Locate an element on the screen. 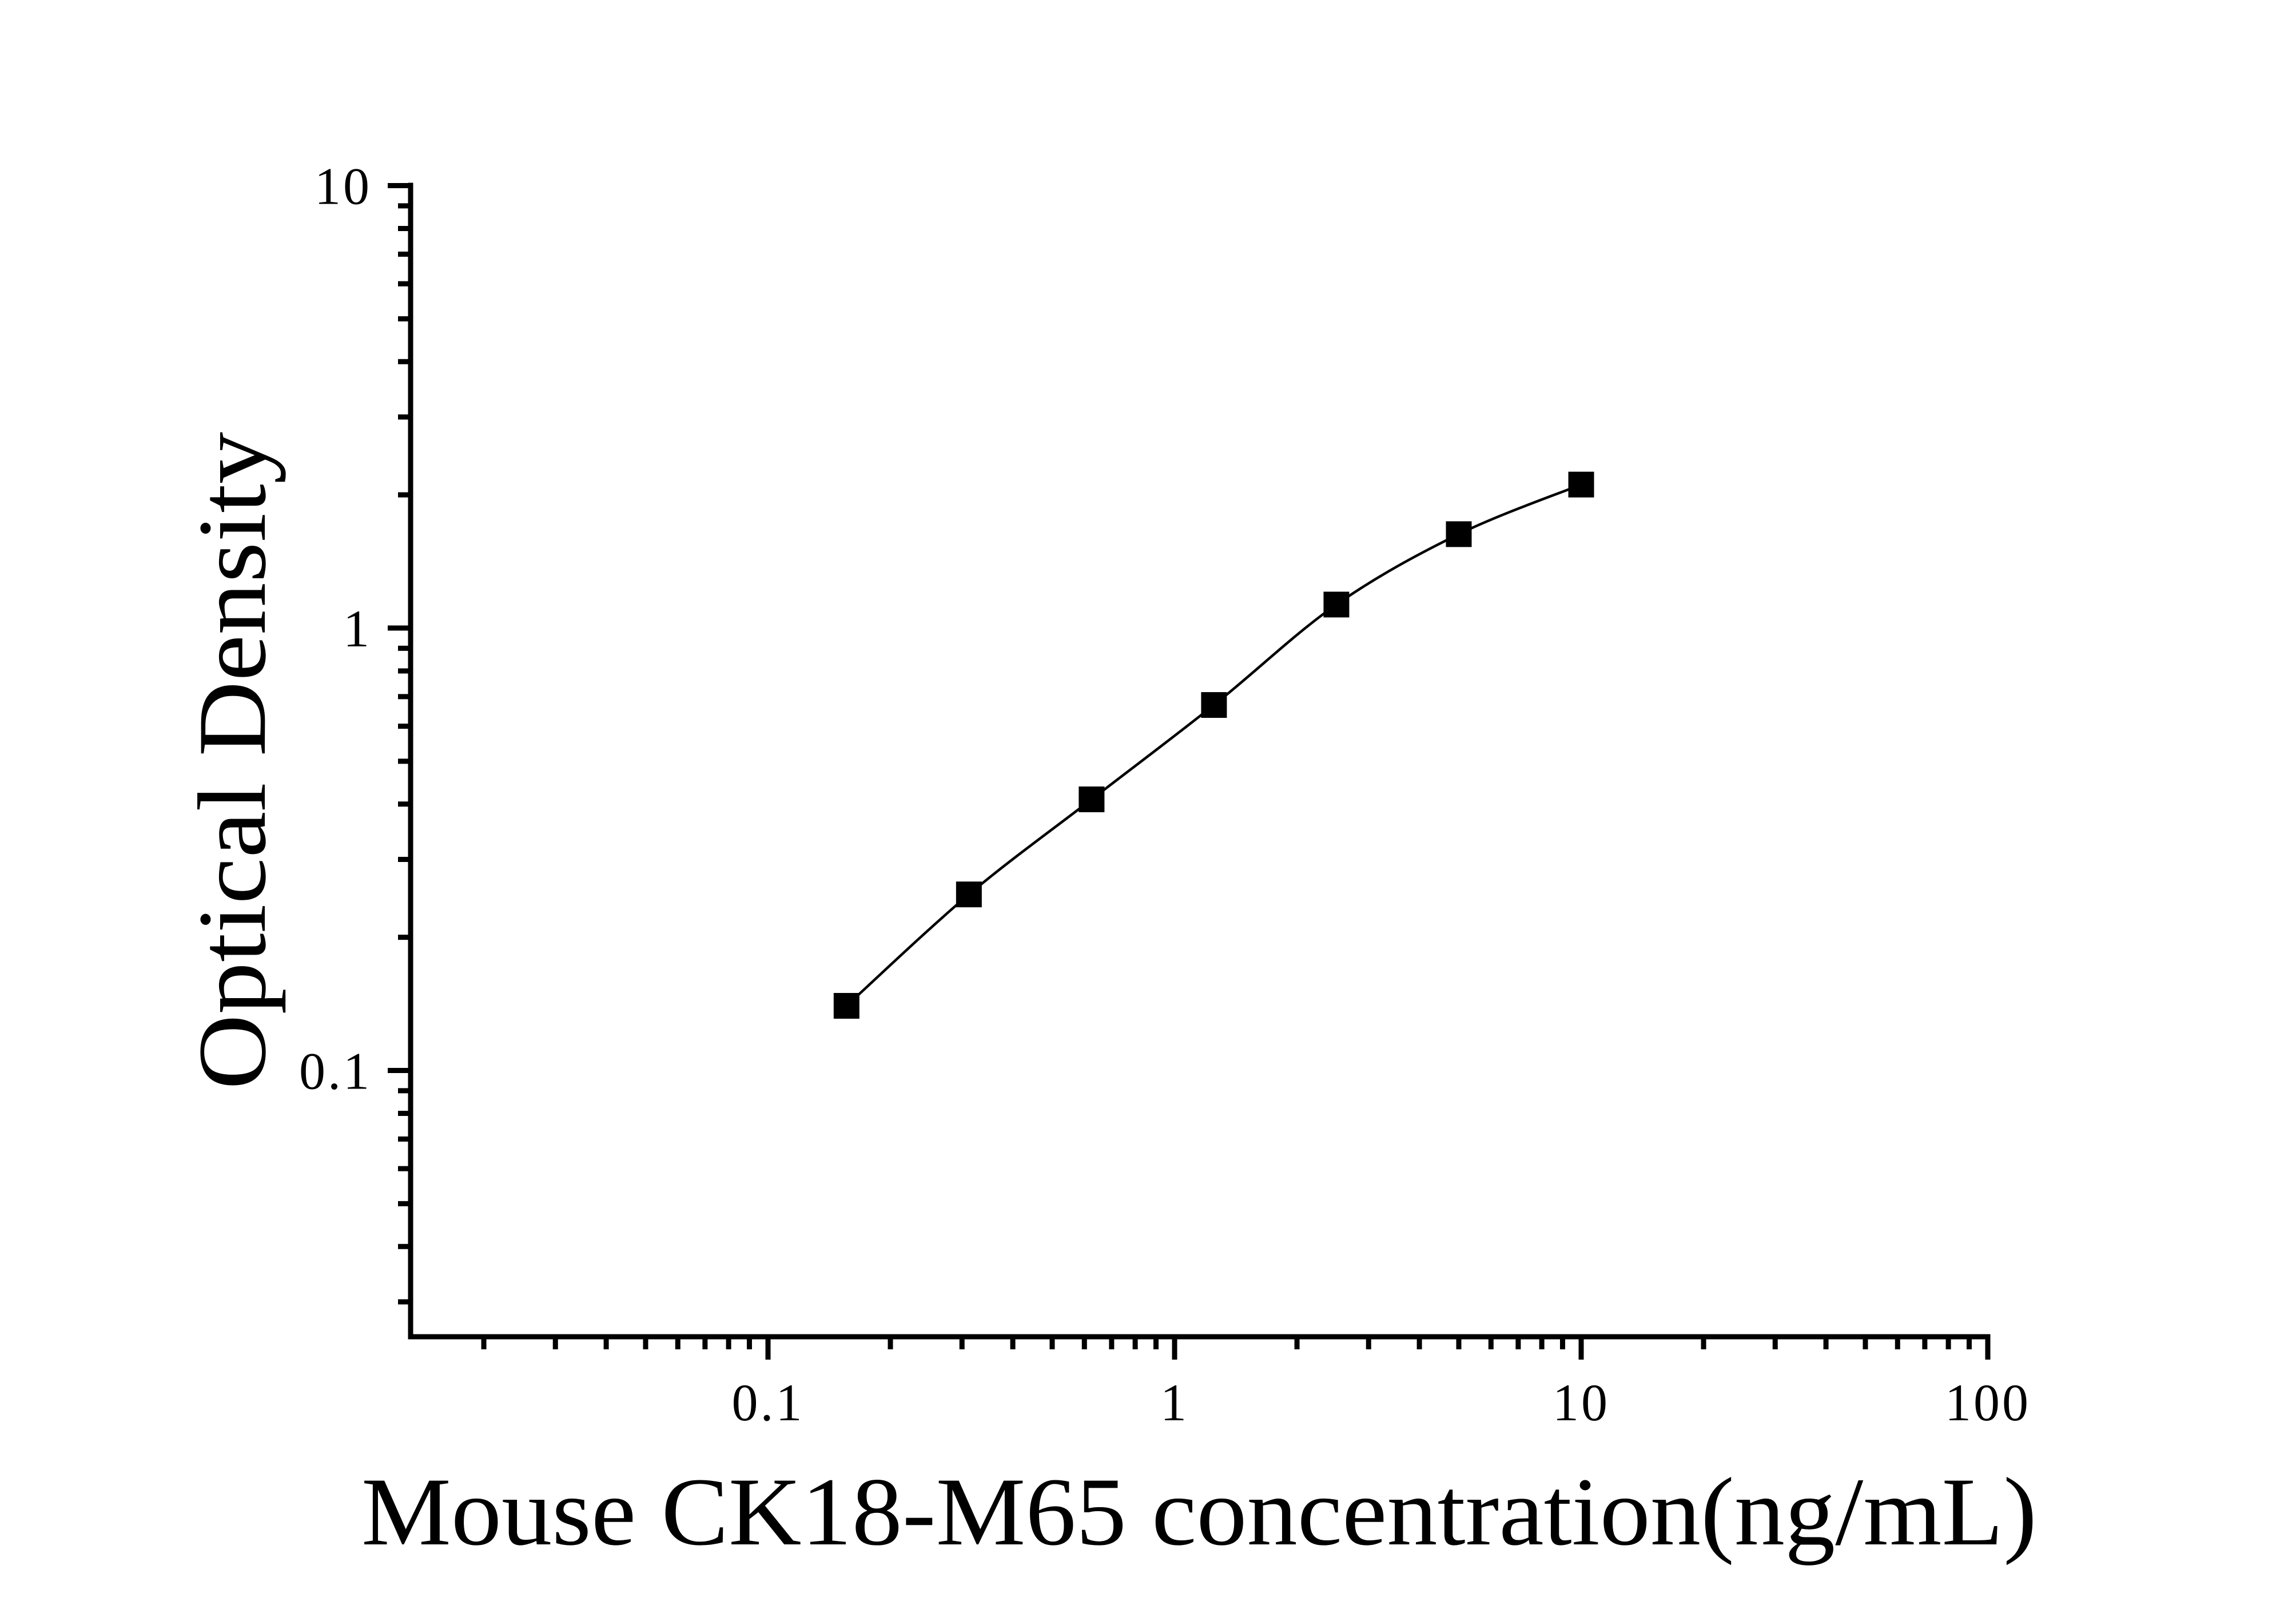 Image resolution: width=2296 pixels, height=1605 pixels. y-axis-title: Optical Density is located at coordinates (232, 761).